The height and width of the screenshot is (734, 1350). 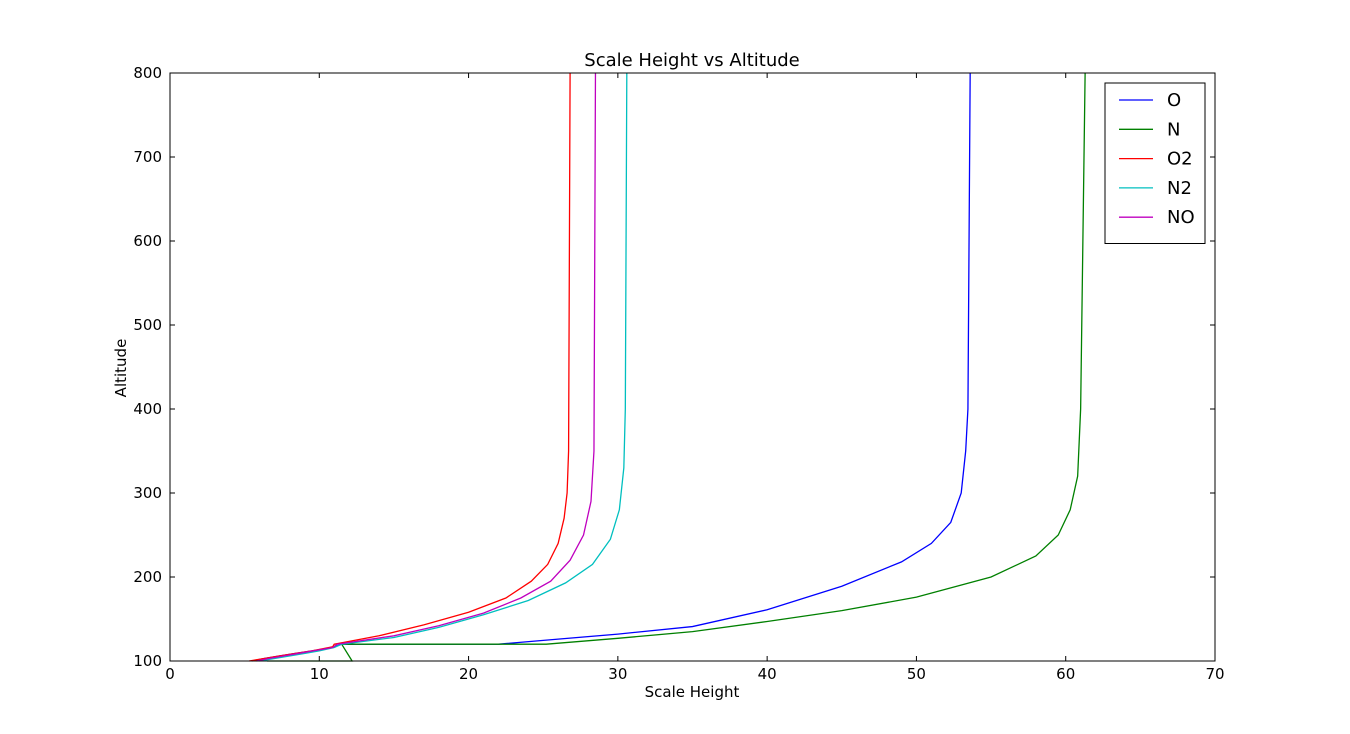 What do you see at coordinates (147, 493) in the screenshot?
I see `y-tick-label: 300` at bounding box center [147, 493].